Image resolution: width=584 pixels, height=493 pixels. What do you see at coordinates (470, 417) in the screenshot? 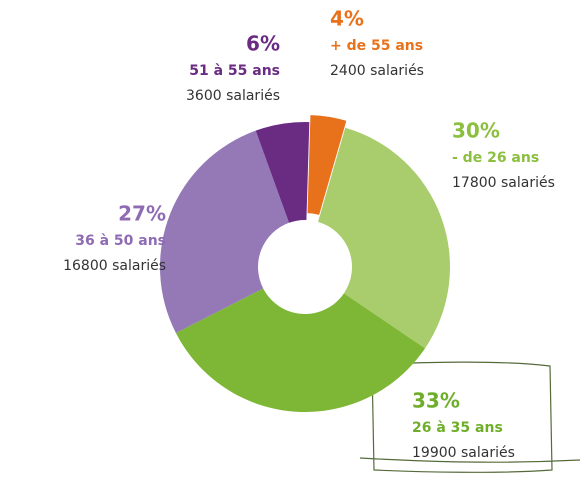
I see `hand-drawn-annotation` at bounding box center [470, 417].